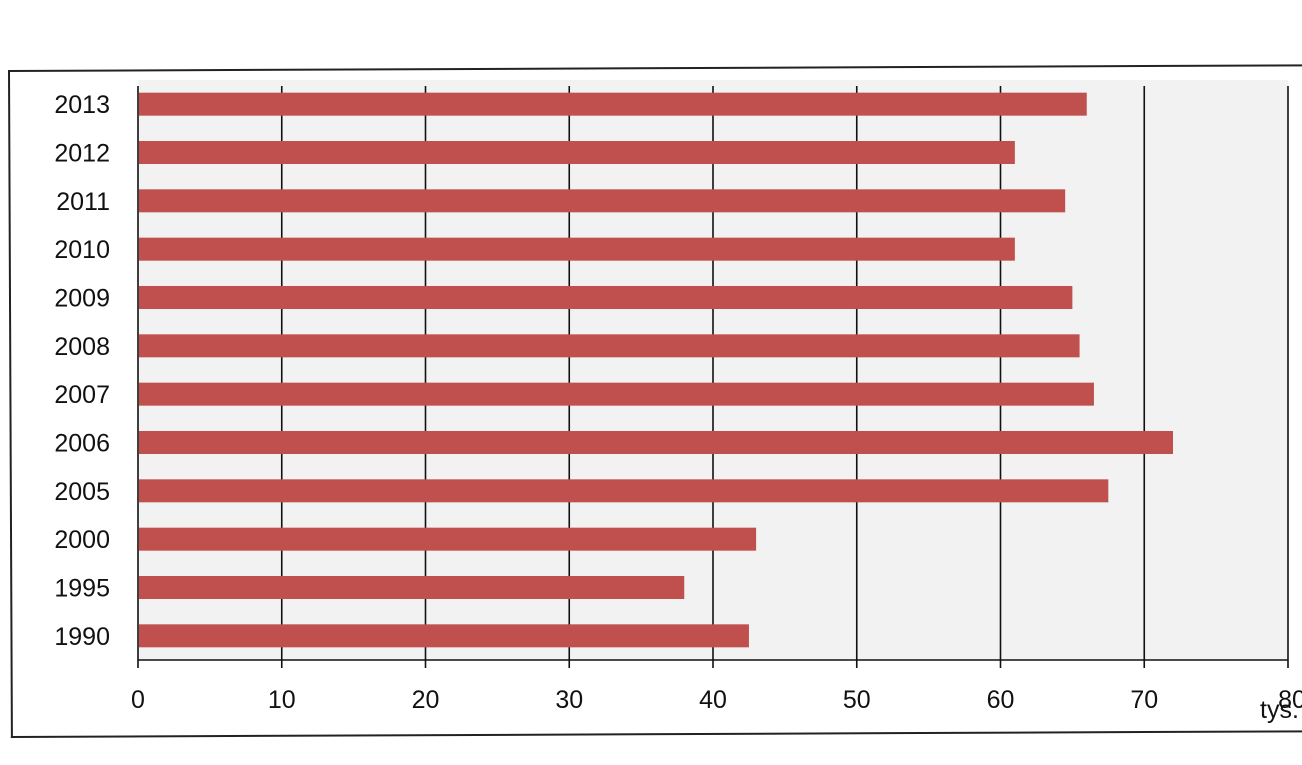 The image size is (1302, 765). I want to click on y-tick-label: 1990, so click(82, 637).